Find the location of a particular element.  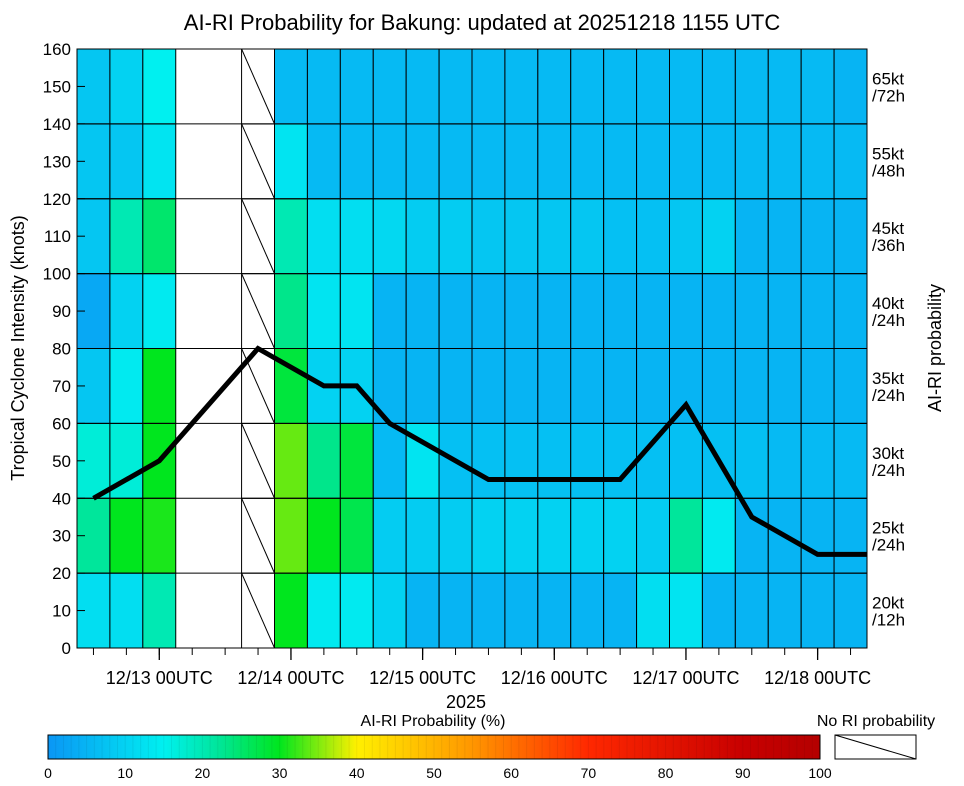

y-tick-label: 30 is located at coordinates (61, 536).